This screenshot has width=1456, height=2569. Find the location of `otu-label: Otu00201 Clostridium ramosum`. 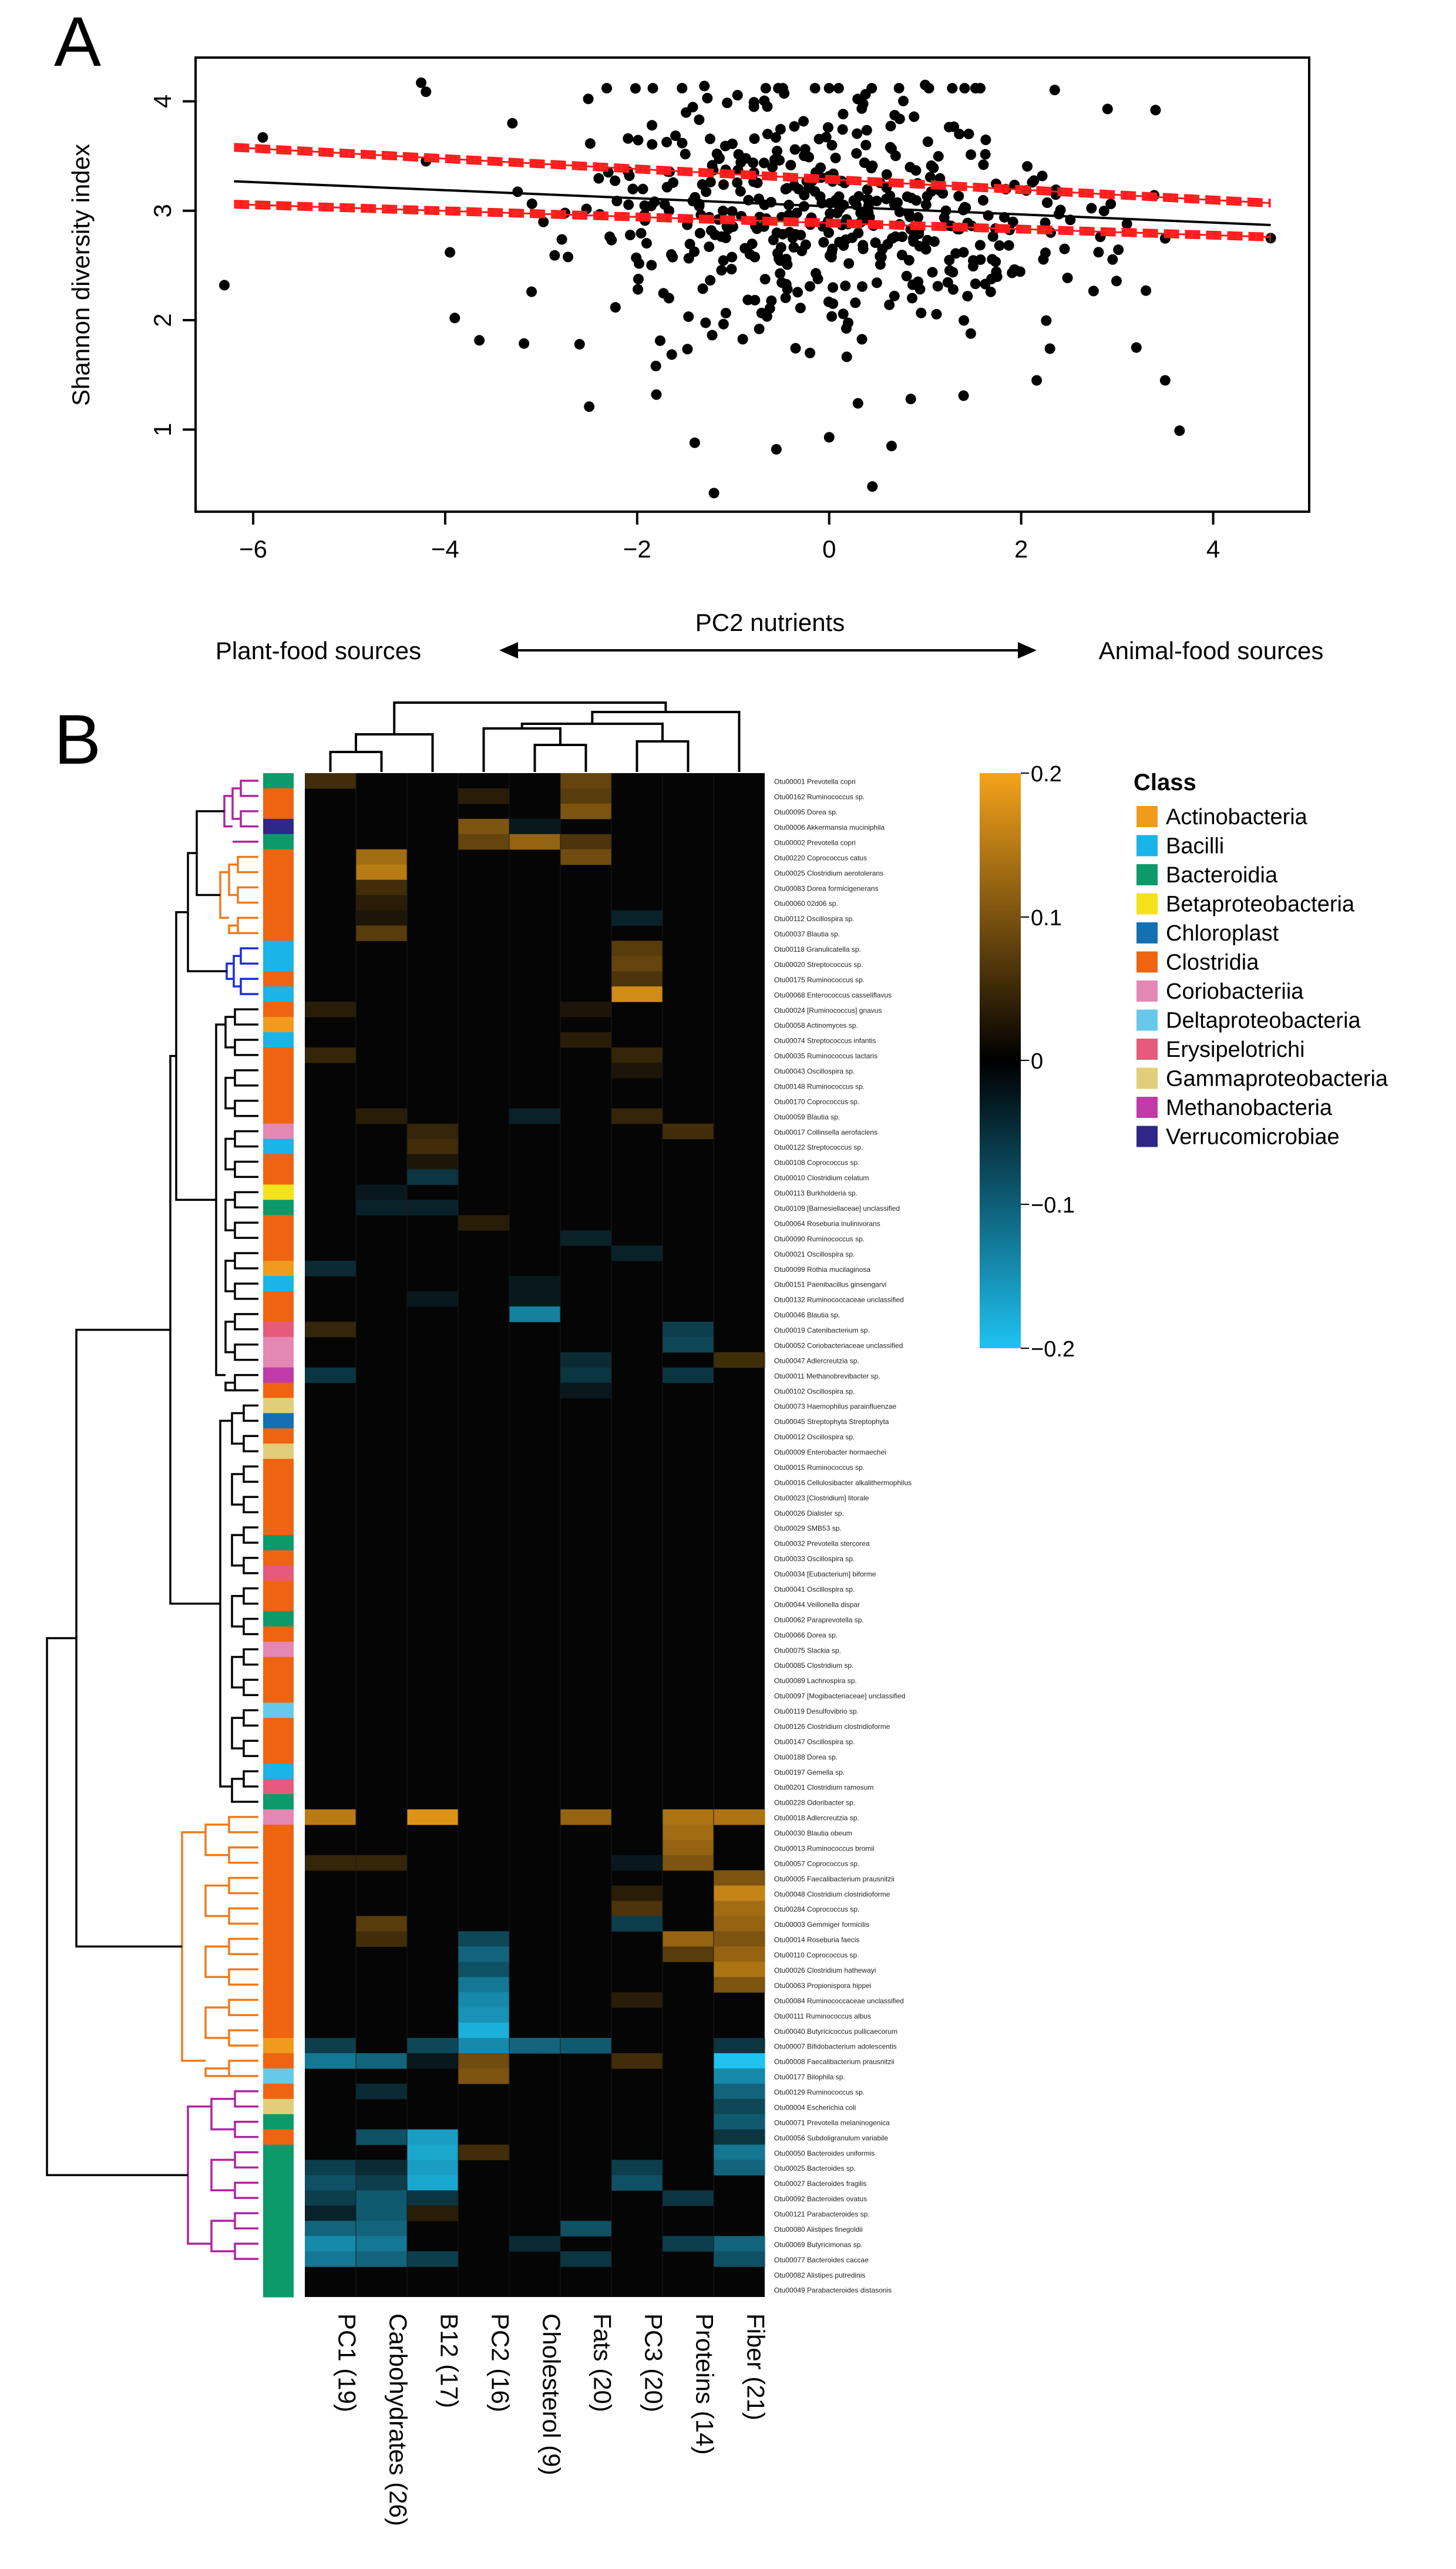

otu-label: Otu00201 Clostridium ramosum is located at coordinates (823, 1788).